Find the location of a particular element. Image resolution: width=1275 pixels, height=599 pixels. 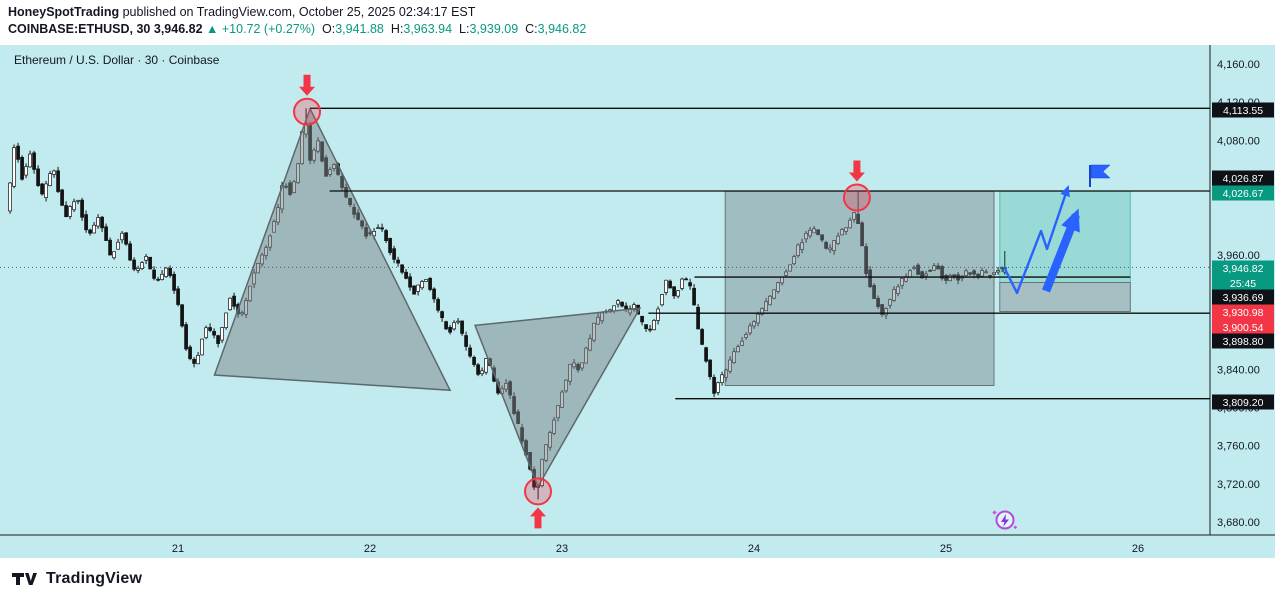

svg-text: 3,936.69 is located at coordinates (1243, 298).